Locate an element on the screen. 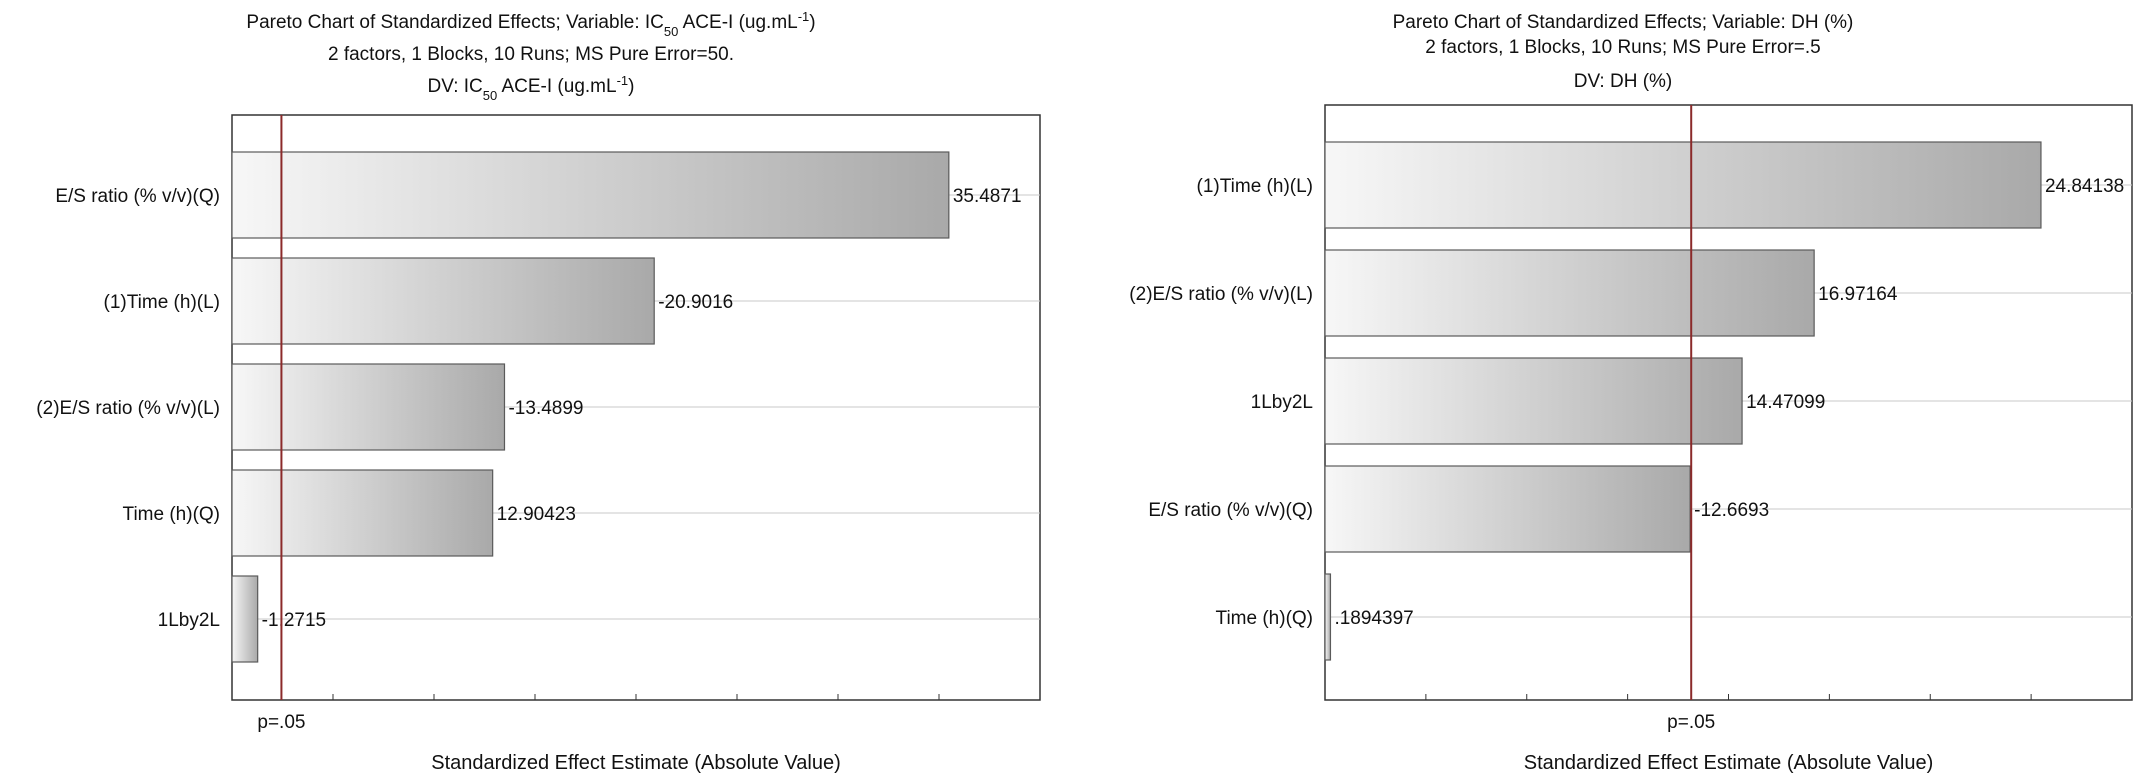 The width and height of the screenshot is (2143, 781). value-label: 12.90423 is located at coordinates (536, 514).